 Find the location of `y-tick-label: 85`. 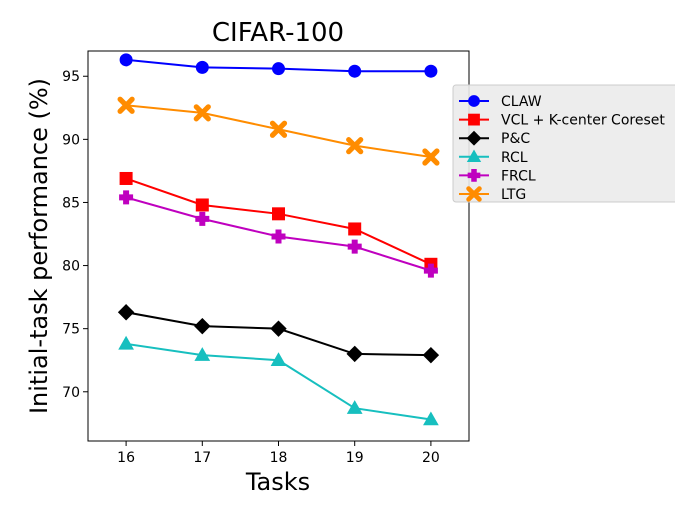

y-tick-label: 85 is located at coordinates (71, 203).